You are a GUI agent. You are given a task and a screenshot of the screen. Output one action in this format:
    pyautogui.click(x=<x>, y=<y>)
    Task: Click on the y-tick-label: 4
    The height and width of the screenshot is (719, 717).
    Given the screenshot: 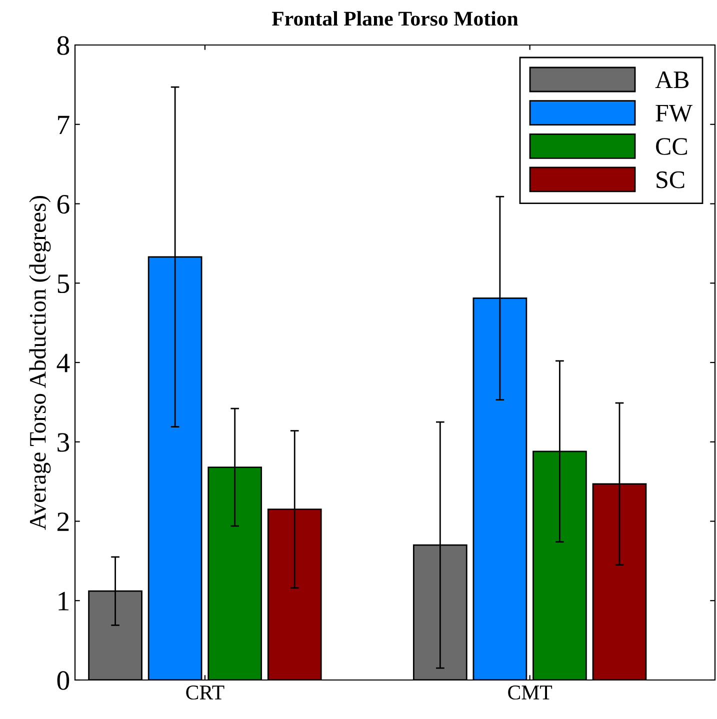 What is the action you would take?
    pyautogui.click(x=63, y=363)
    